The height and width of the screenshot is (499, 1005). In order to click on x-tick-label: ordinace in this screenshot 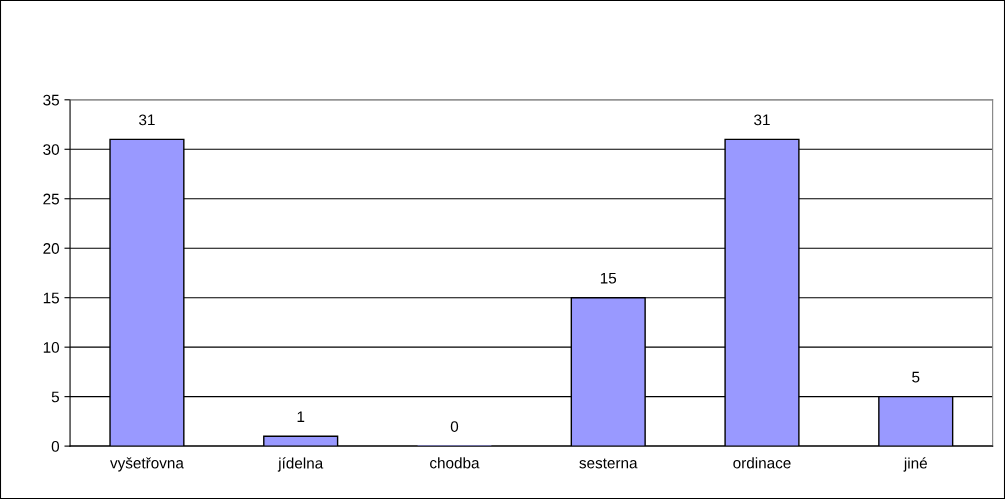, I will do `click(762, 463)`.